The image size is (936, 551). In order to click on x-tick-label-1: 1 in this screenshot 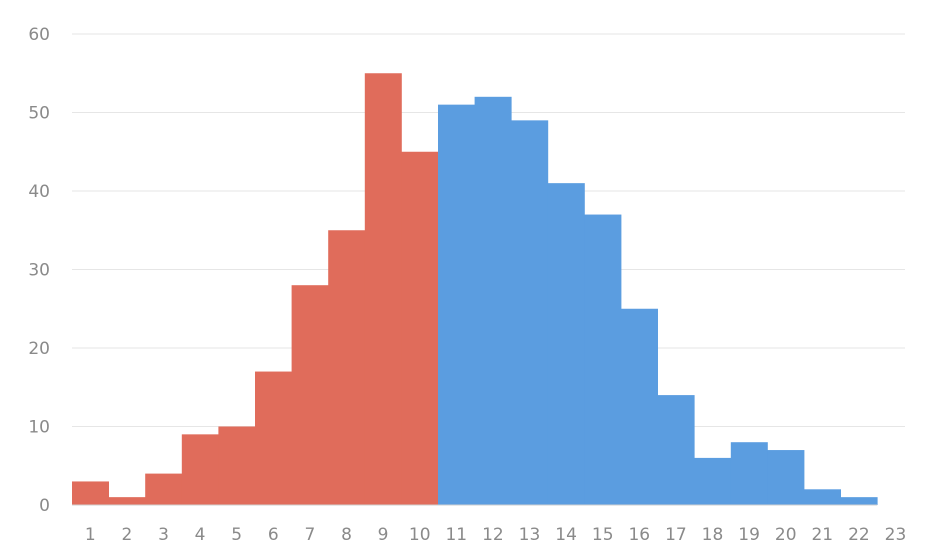, I will do `click(90, 535)`.